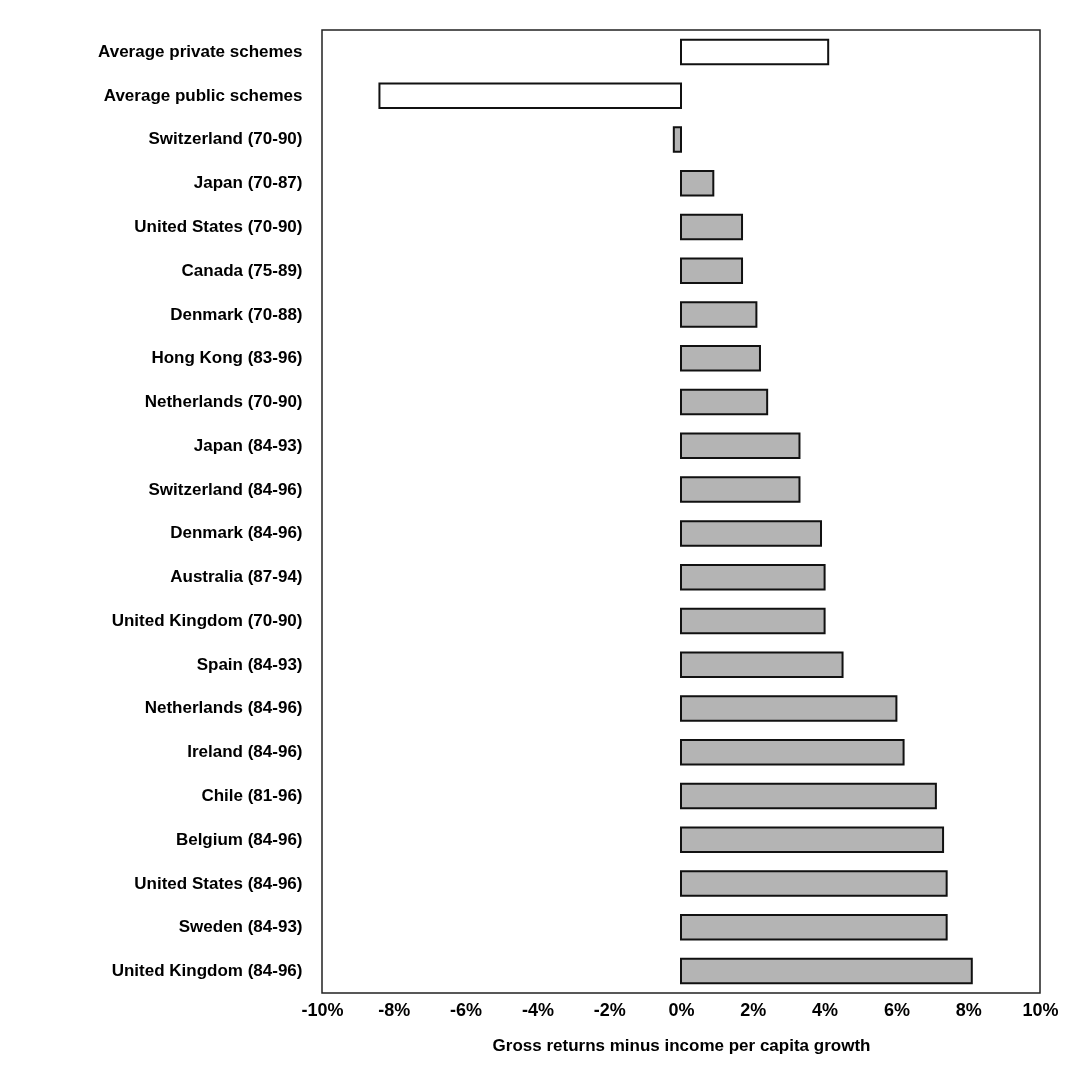 This screenshot has height=1086, width=1082. I want to click on x-tick-label: 6%, so click(896, 1009).